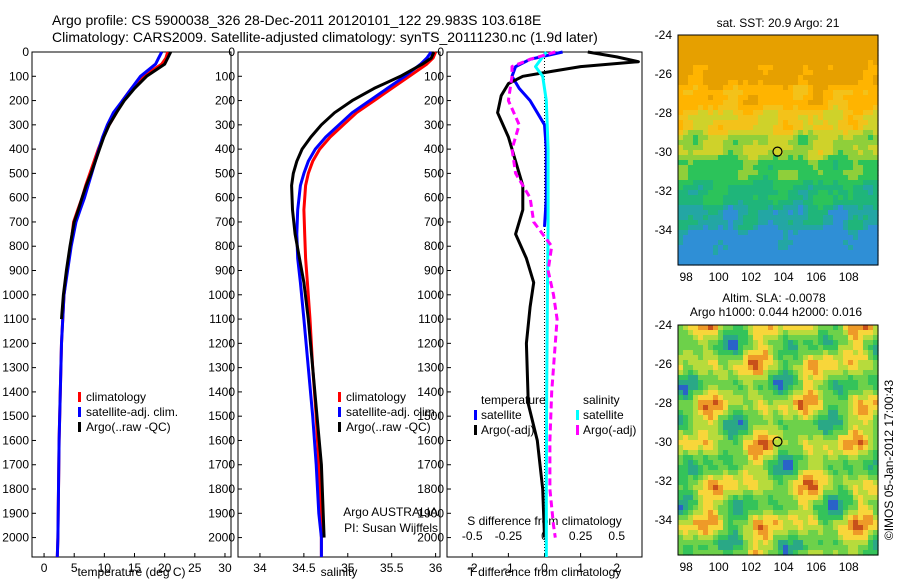 The image size is (900, 580). What do you see at coordinates (751, 567) in the screenshot?
I see `map-x-tick-label: 102` at bounding box center [751, 567].